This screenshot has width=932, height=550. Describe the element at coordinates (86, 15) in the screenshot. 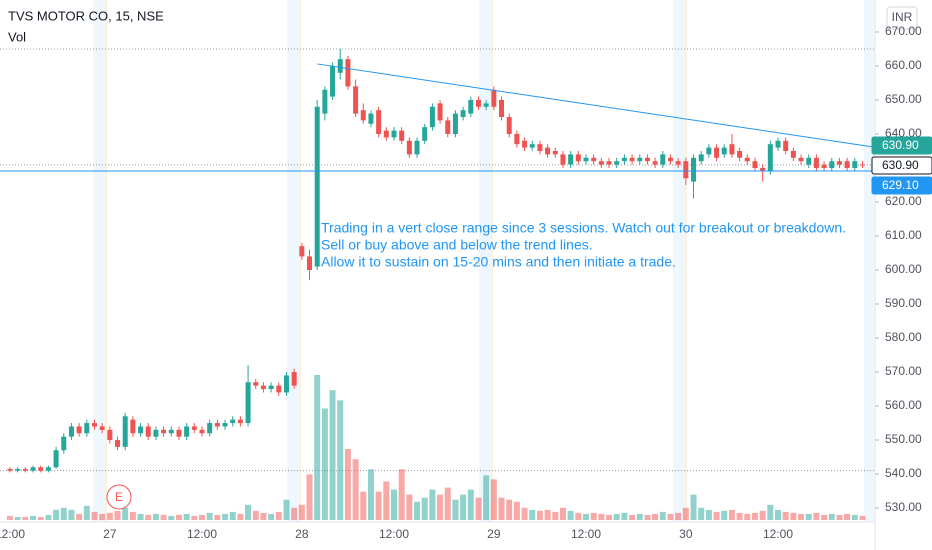

I see `chart-title: TVS MOTOR CO, 15, NSE` at that location.